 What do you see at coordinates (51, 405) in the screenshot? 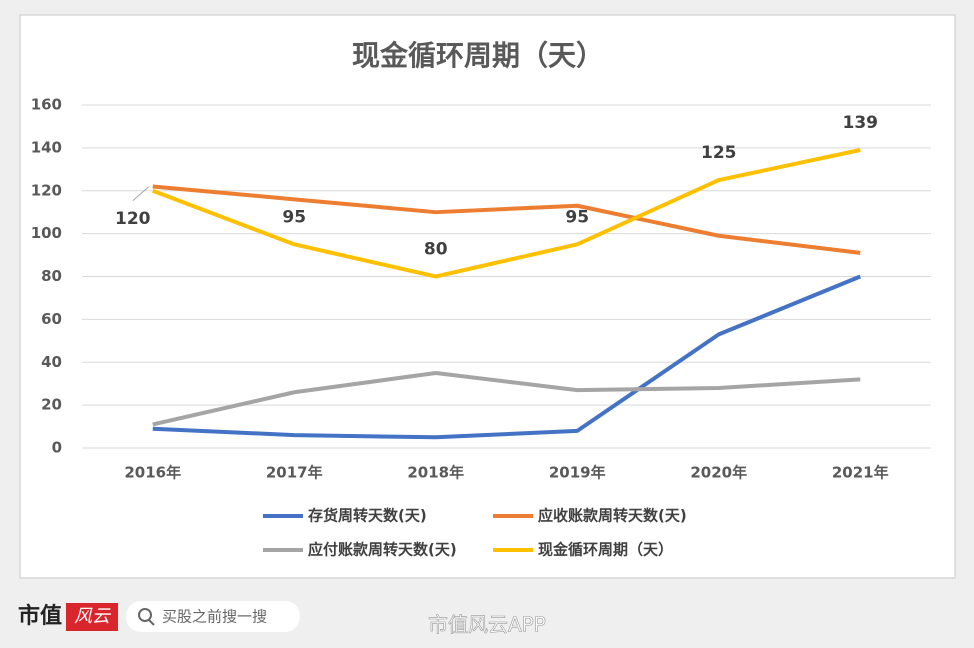
I see `y-tick-label: 20` at bounding box center [51, 405].